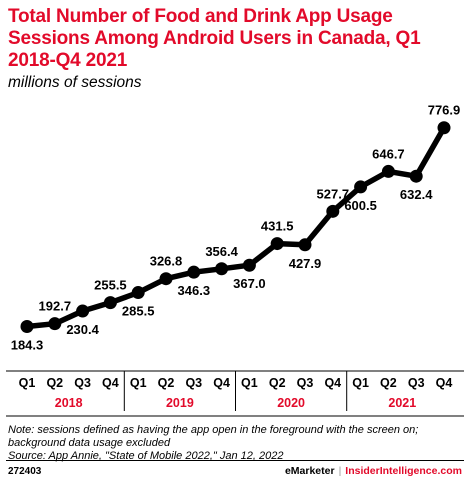 This screenshot has width=470, height=483. Describe the element at coordinates (55, 306) in the screenshot. I see `data-label: 192.7` at that location.